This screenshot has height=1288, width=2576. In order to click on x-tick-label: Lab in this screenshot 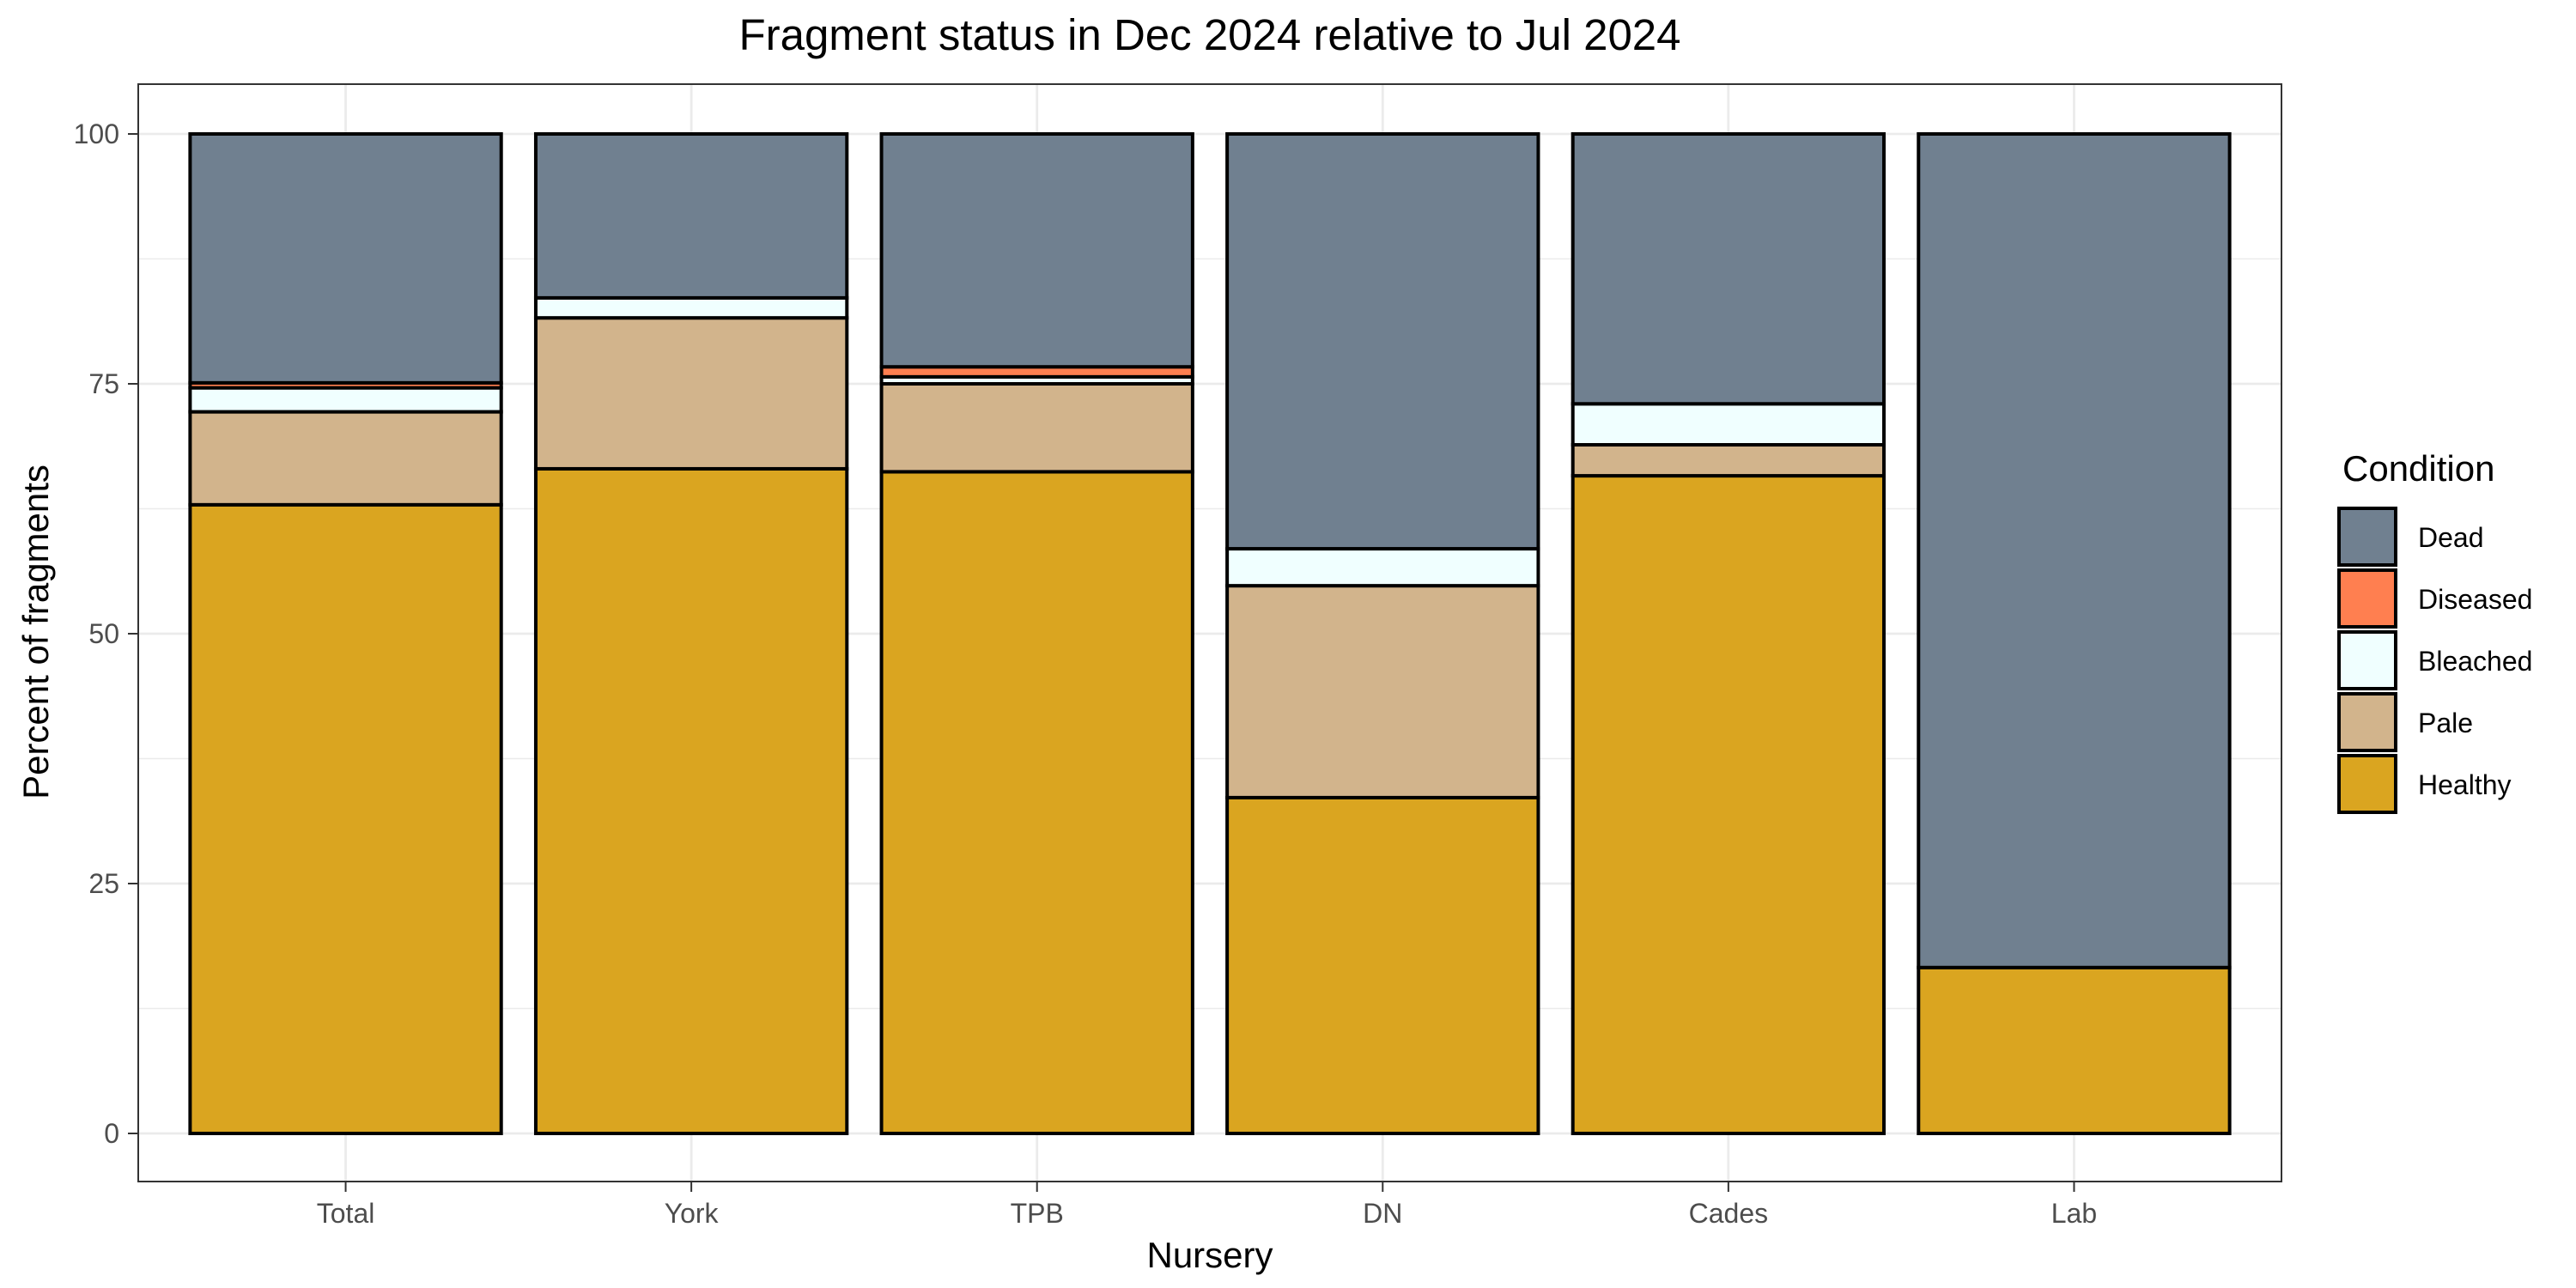, I will do `click(2074, 1213)`.